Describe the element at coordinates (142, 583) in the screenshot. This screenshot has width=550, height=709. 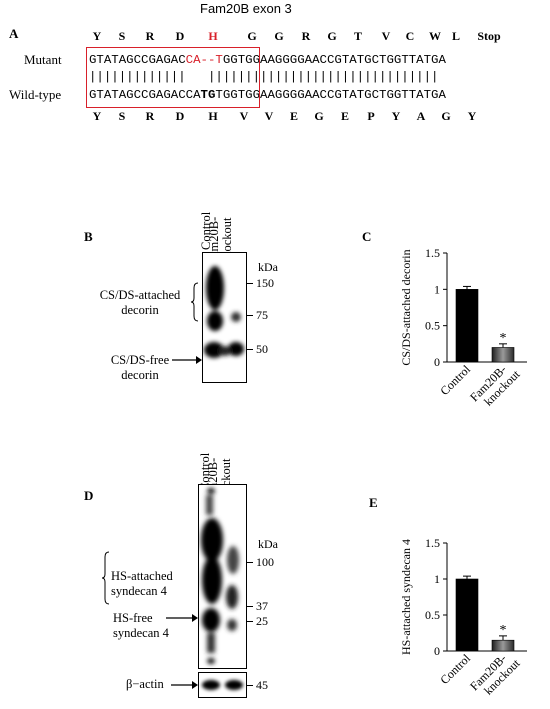
I see `panel-d-attached-label: HS-attached syndecan 4` at that location.